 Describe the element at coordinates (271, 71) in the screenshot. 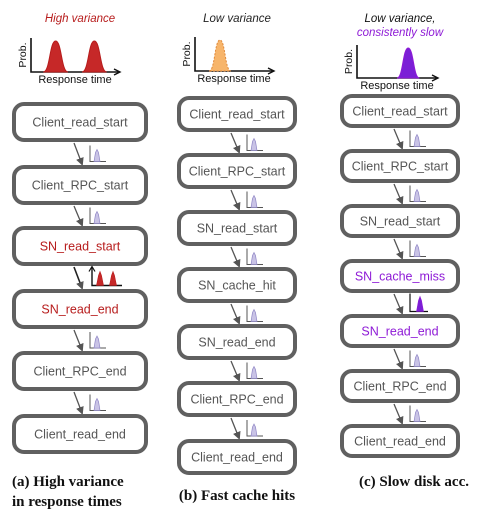

I see `x-axis-arrow` at that location.